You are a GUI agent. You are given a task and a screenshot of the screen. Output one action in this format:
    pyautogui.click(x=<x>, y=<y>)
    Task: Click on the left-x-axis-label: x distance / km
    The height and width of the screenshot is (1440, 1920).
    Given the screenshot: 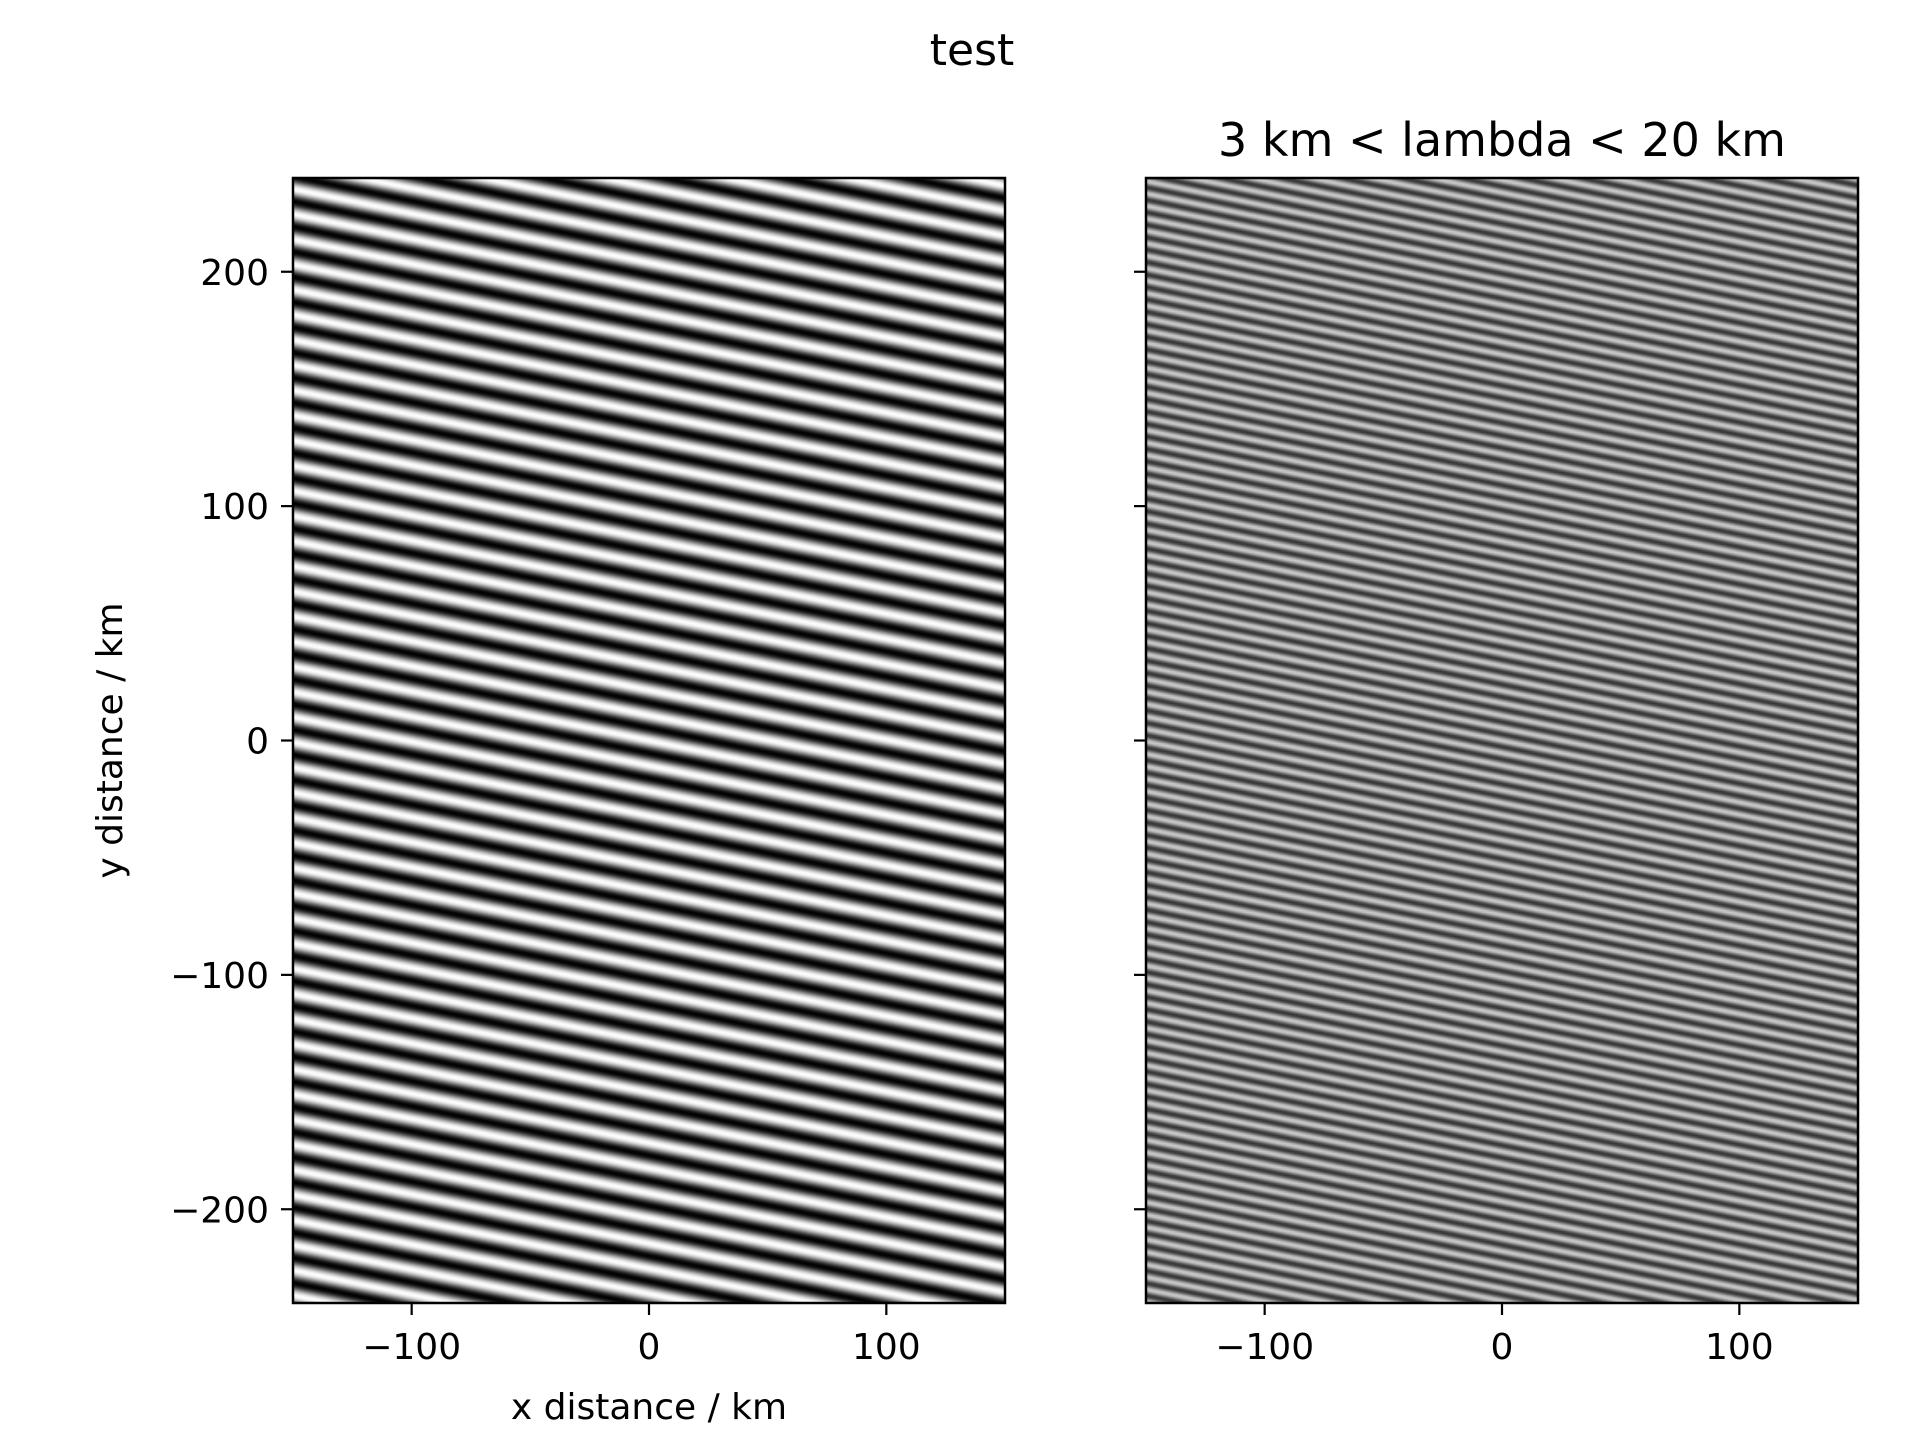 What is the action you would take?
    pyautogui.click(x=649, y=1407)
    